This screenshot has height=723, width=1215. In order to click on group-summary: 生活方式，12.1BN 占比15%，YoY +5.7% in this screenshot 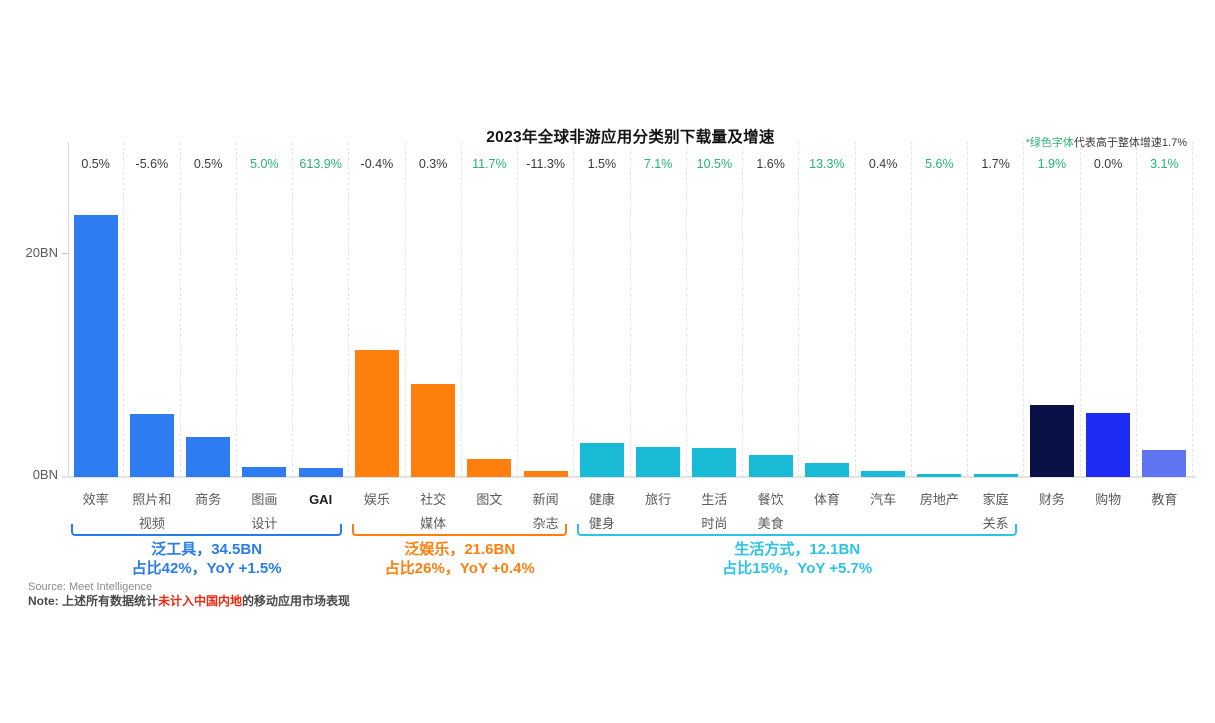, I will do `click(797, 559)`.